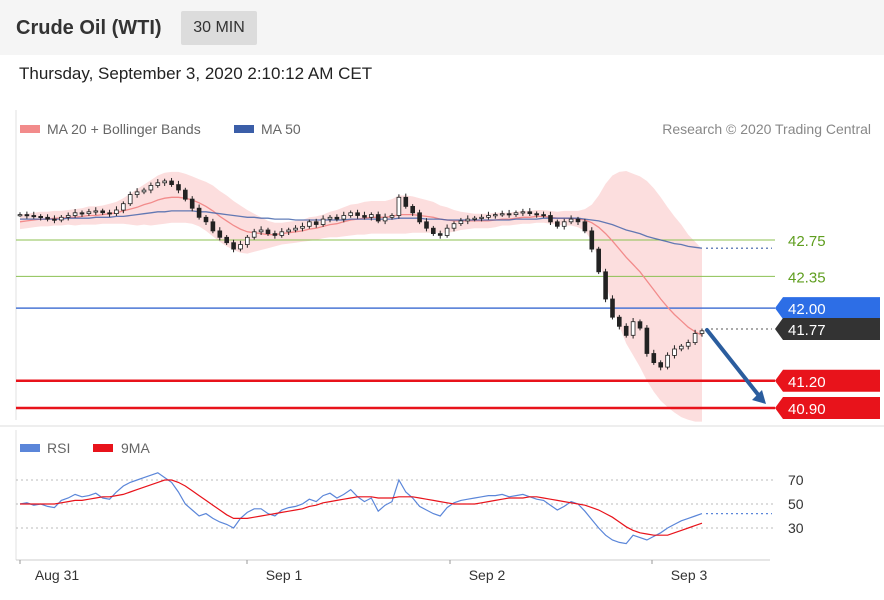 The width and height of the screenshot is (884, 600). I want to click on ma20-legend-swatch, so click(30, 129).